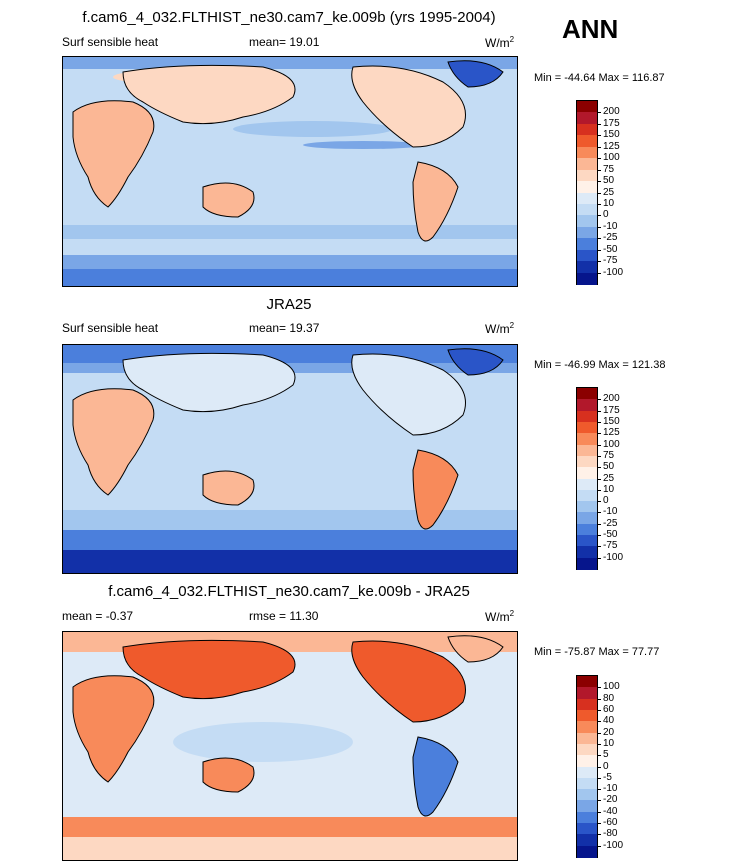  What do you see at coordinates (609, 489) in the screenshot?
I see `colorbar-label: 10` at bounding box center [609, 489].